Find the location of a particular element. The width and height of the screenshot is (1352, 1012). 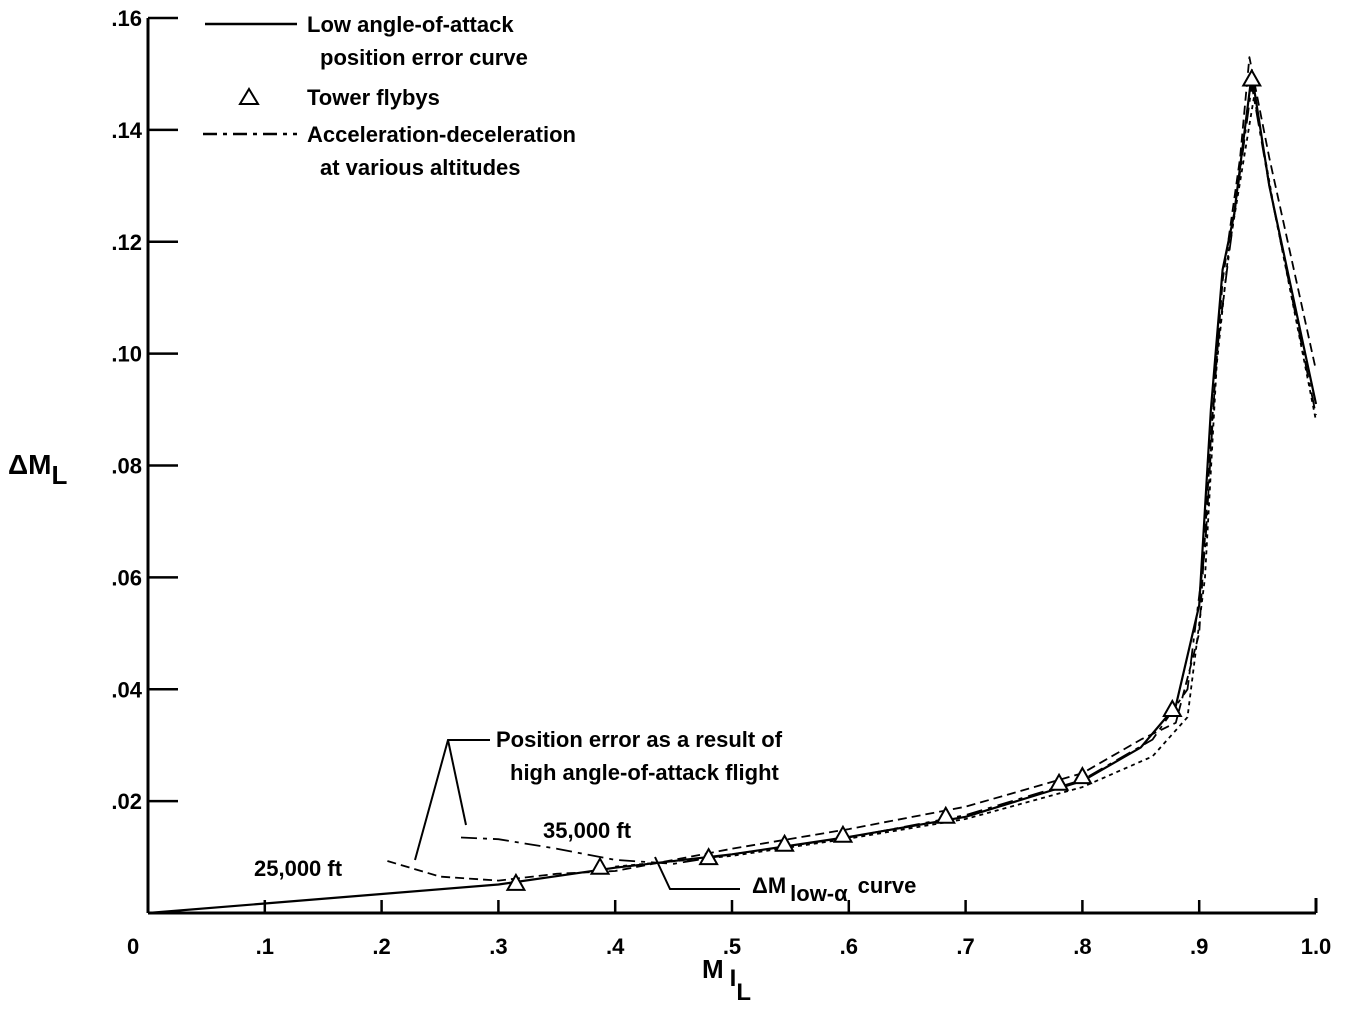

legend-solid-label-line2: position error curve is located at coordinates (424, 57).